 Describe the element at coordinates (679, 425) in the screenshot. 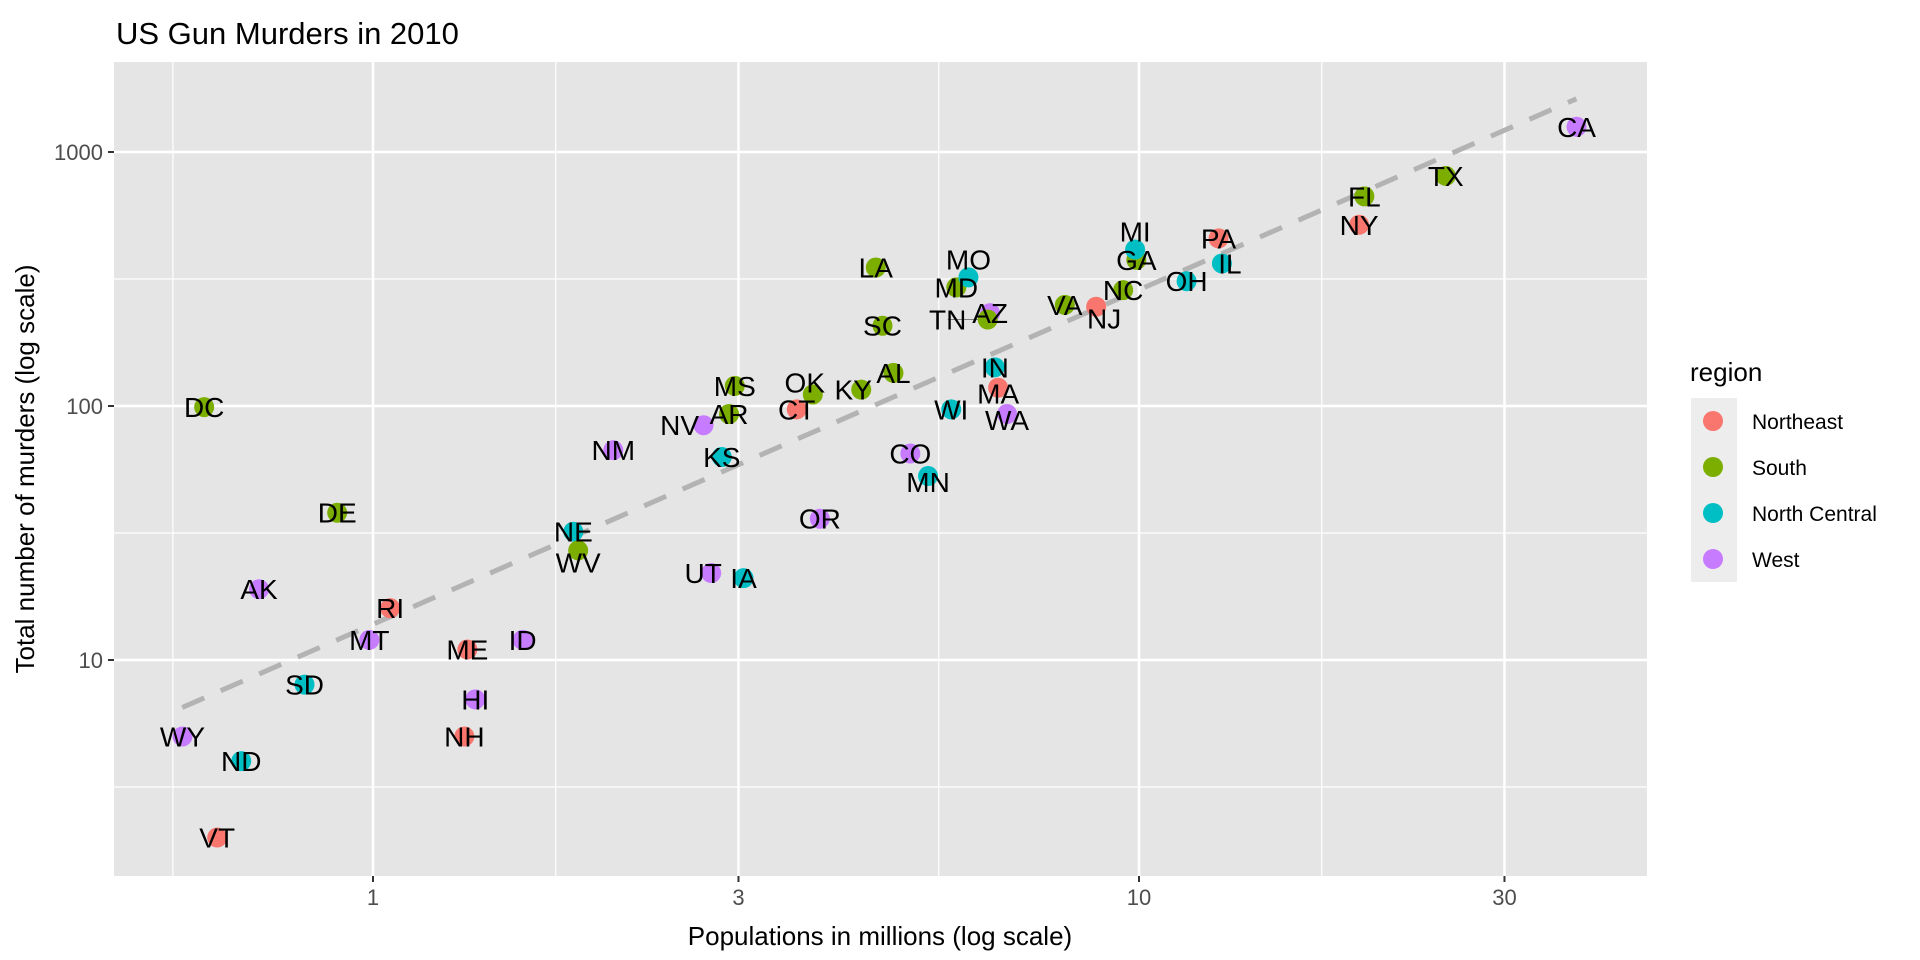

I see `state-label-nv: NV` at that location.